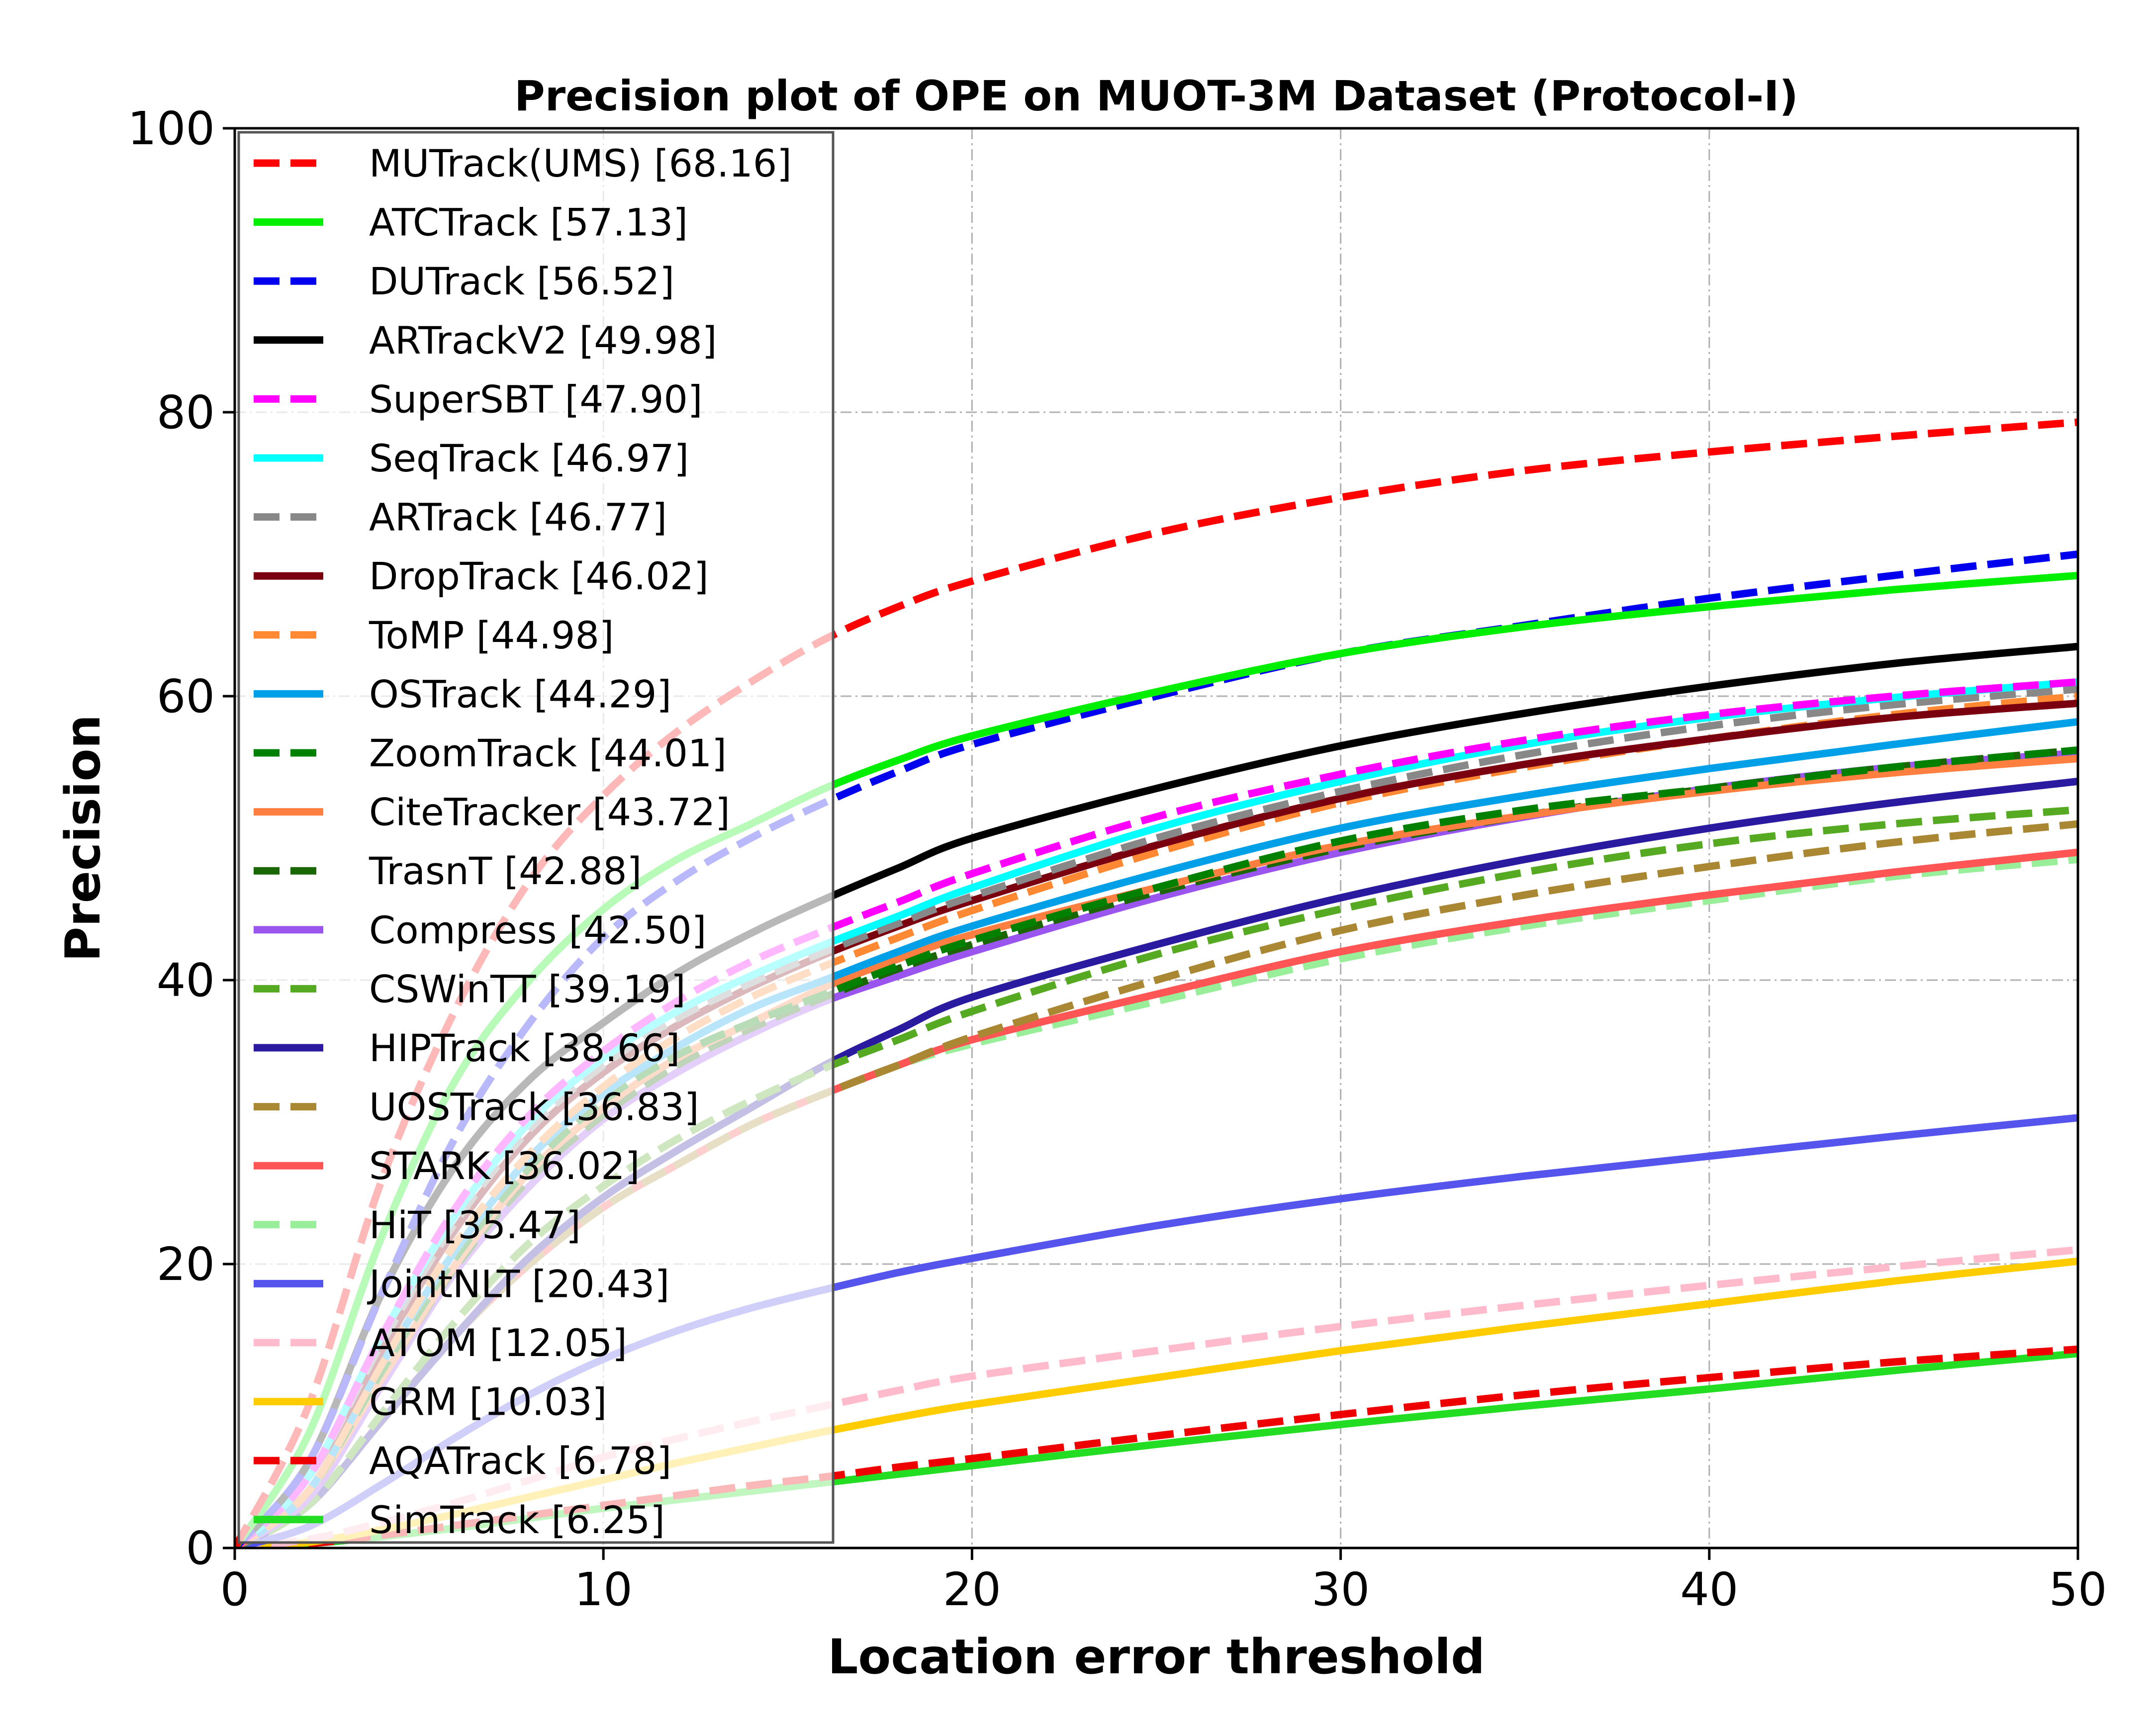  I want to click on legend-label: ARTrack [46.77], so click(518, 517).